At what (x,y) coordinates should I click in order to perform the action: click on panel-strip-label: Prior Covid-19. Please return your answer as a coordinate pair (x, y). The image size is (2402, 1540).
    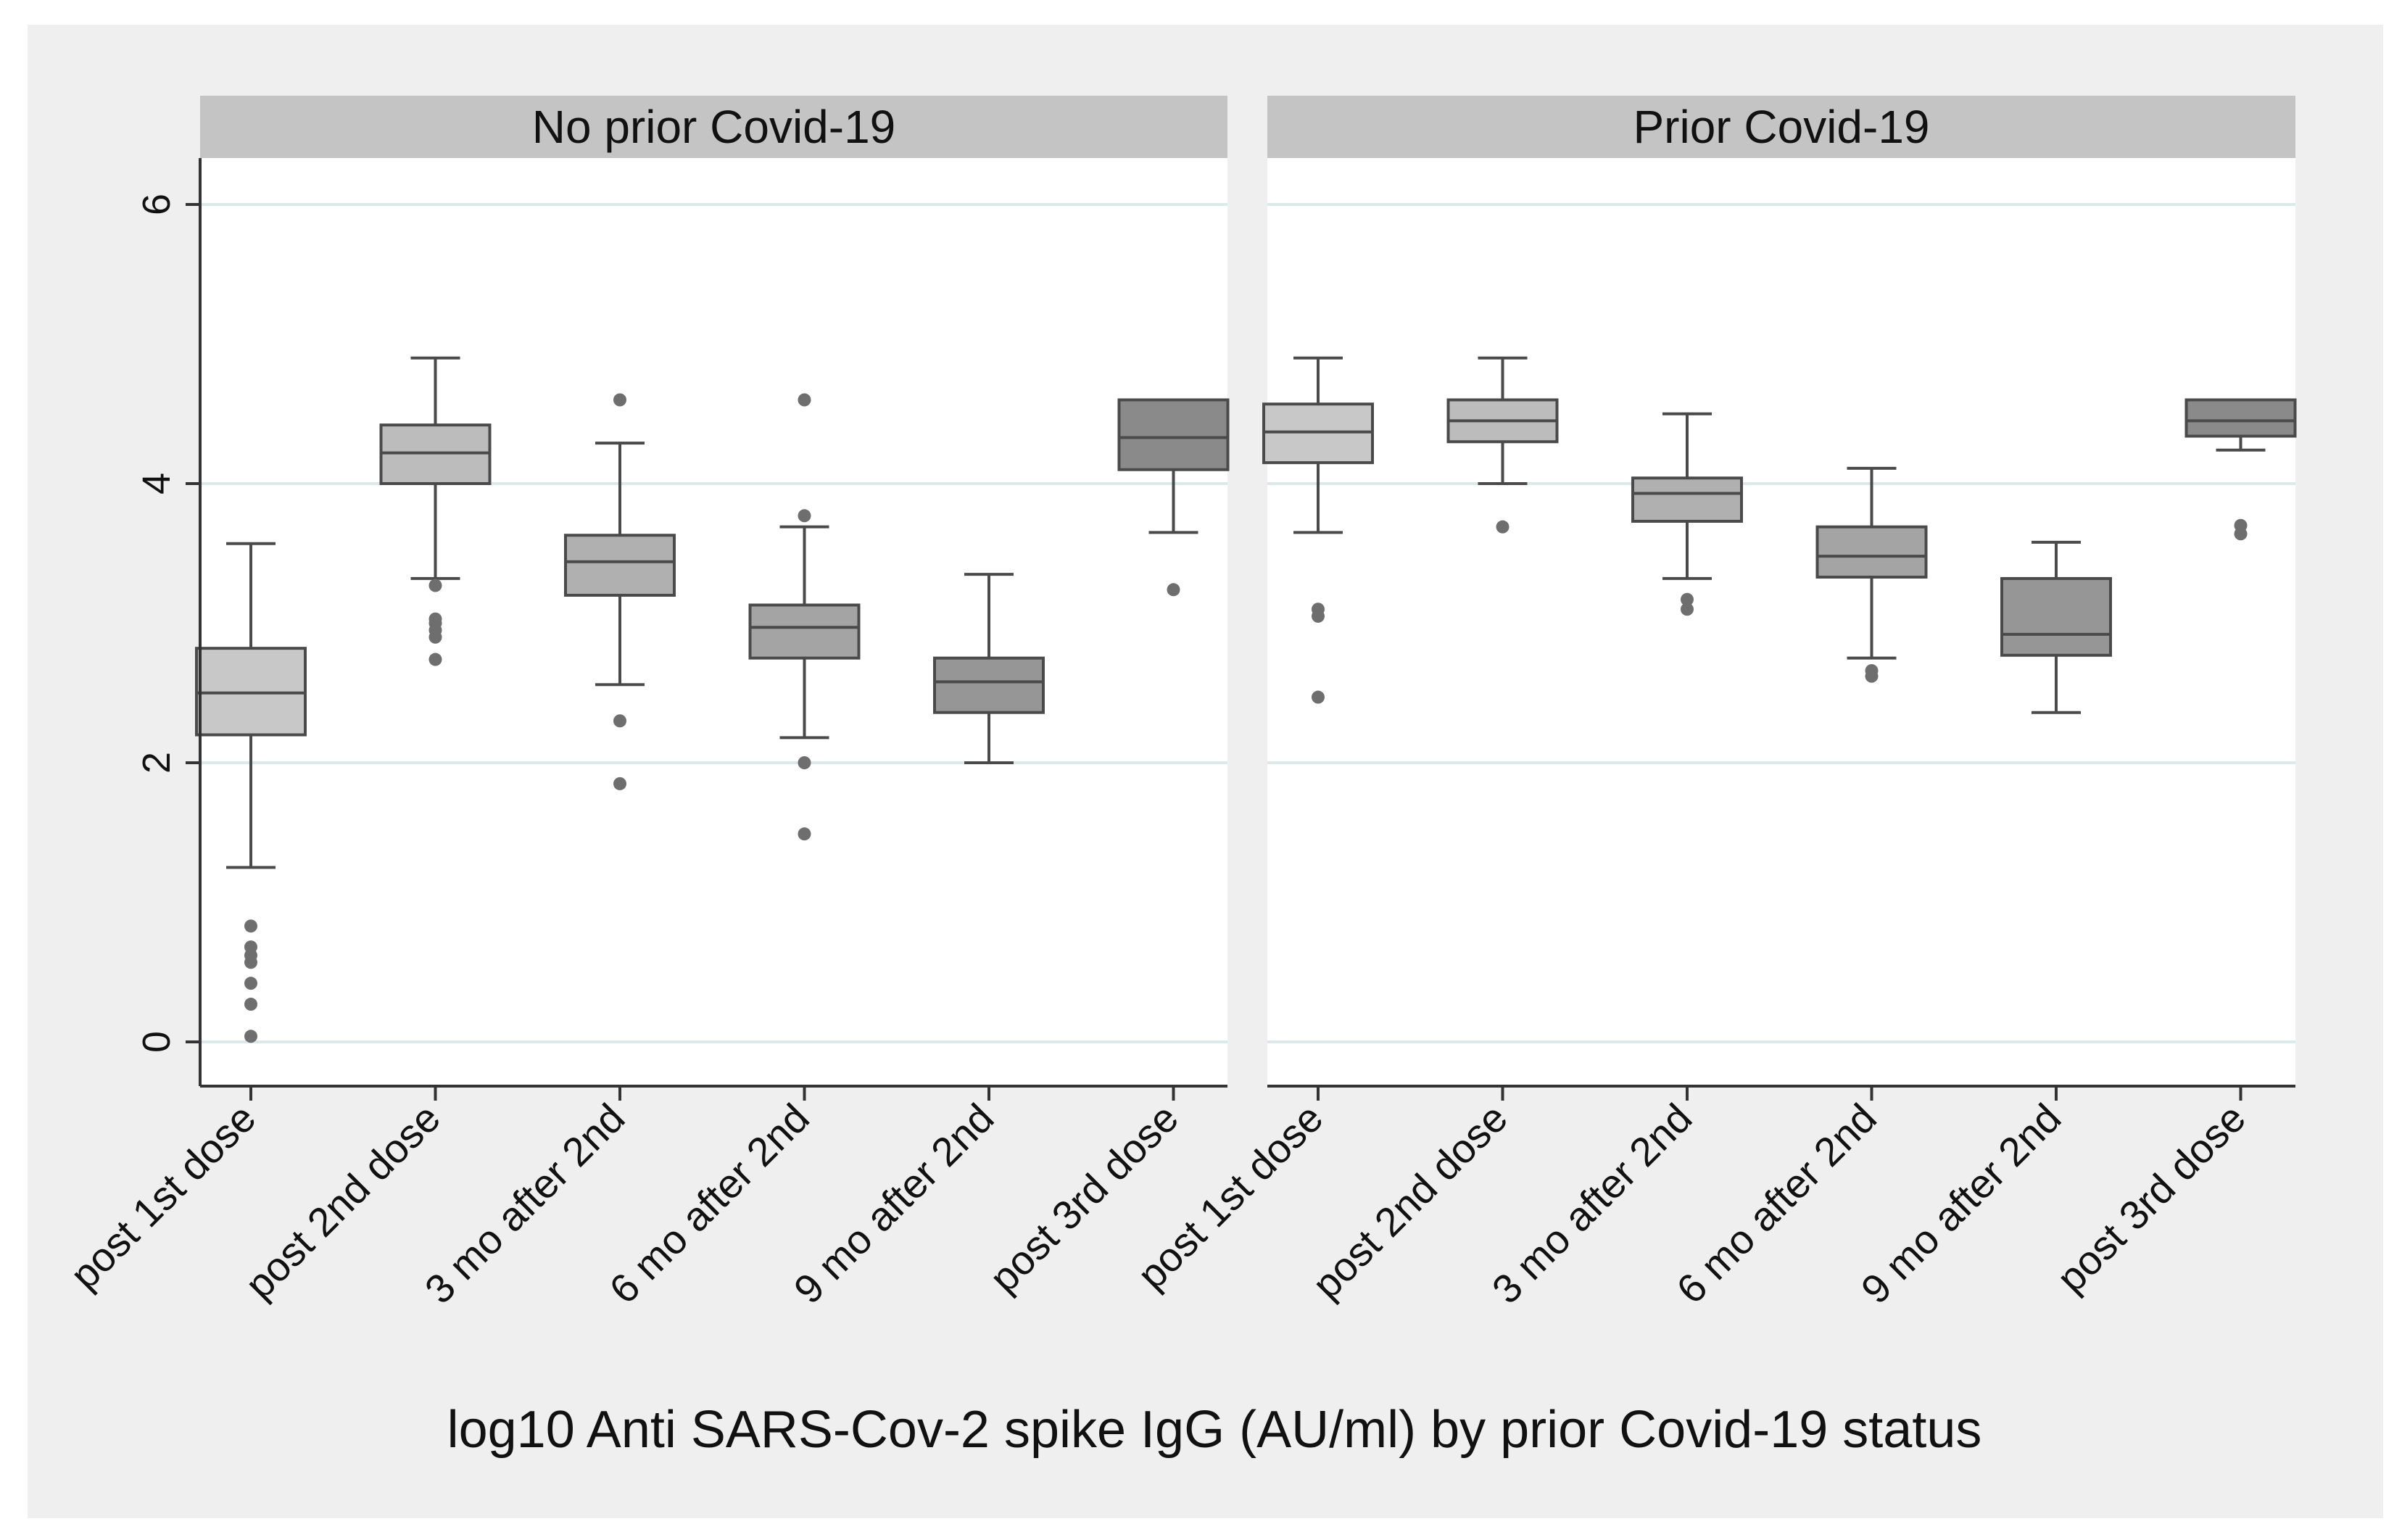
    Looking at the image, I should click on (1781, 127).